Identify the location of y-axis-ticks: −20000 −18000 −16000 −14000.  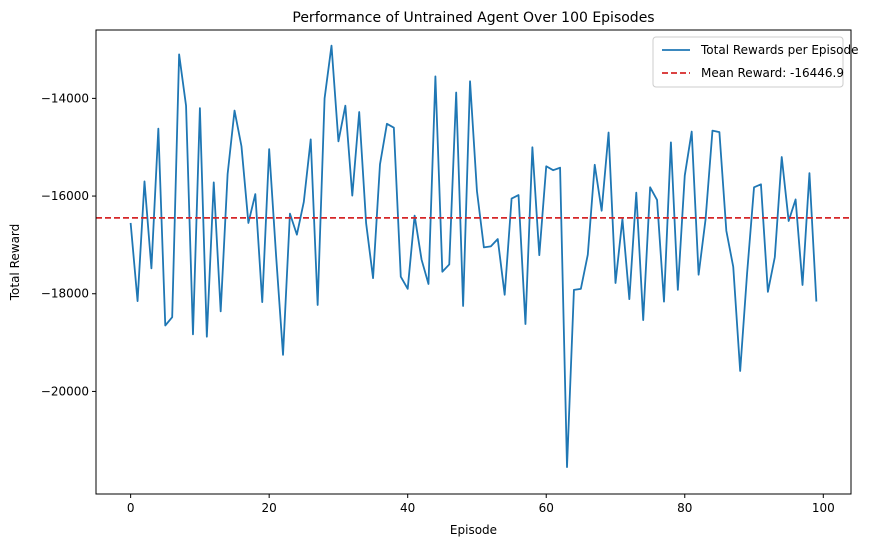
(68, 244).